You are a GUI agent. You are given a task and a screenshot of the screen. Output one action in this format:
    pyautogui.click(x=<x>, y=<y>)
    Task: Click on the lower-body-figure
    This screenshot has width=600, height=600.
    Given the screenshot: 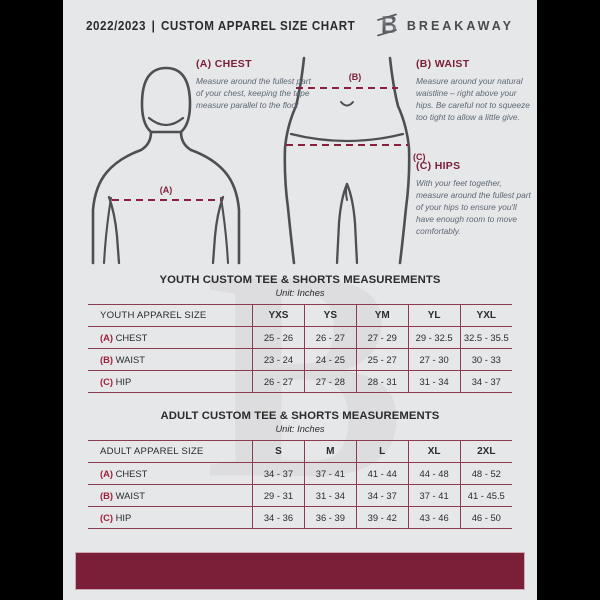 What is the action you would take?
    pyautogui.click(x=347, y=160)
    